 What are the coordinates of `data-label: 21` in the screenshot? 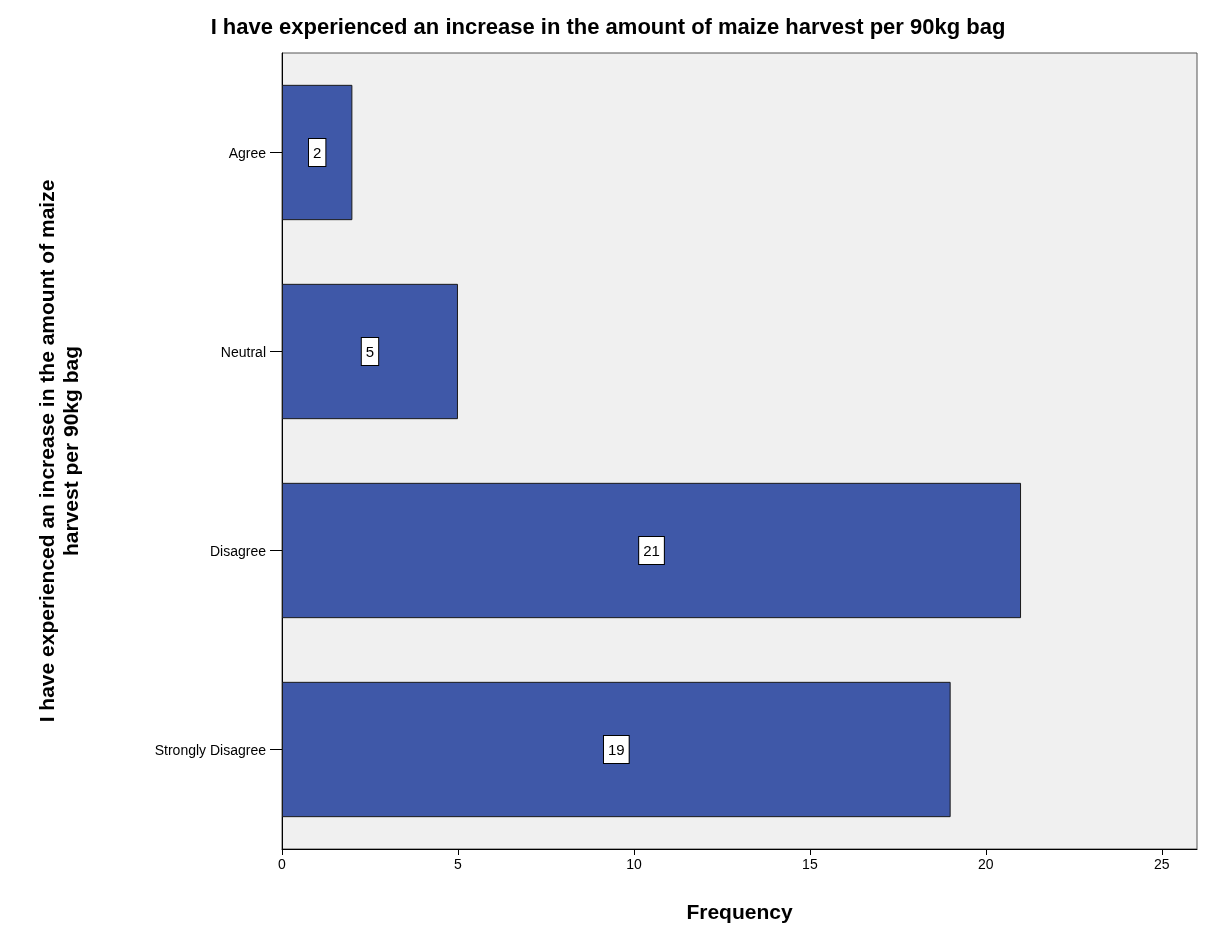 It's located at (651, 550).